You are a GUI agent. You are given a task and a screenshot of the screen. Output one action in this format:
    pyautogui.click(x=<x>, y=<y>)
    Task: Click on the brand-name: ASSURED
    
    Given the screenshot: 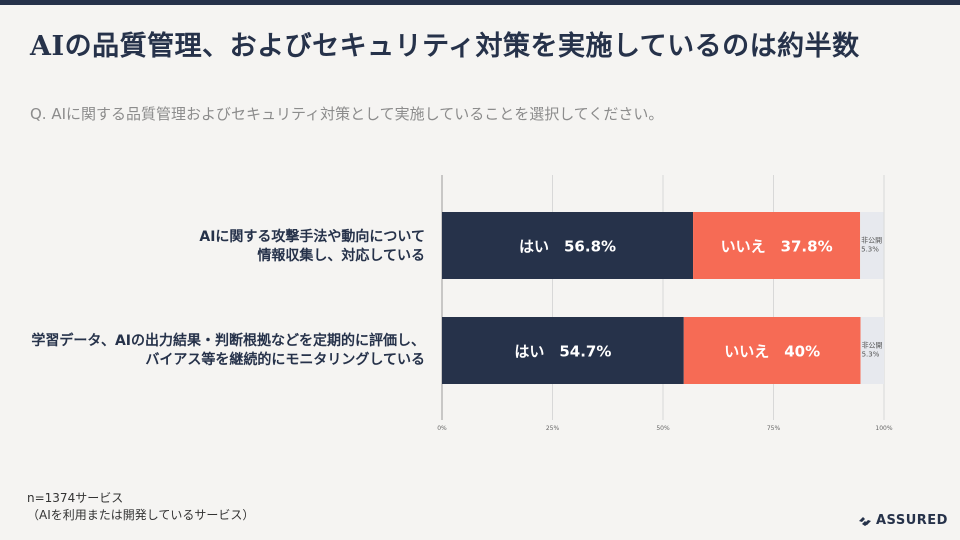 What is the action you would take?
    pyautogui.click(x=912, y=520)
    